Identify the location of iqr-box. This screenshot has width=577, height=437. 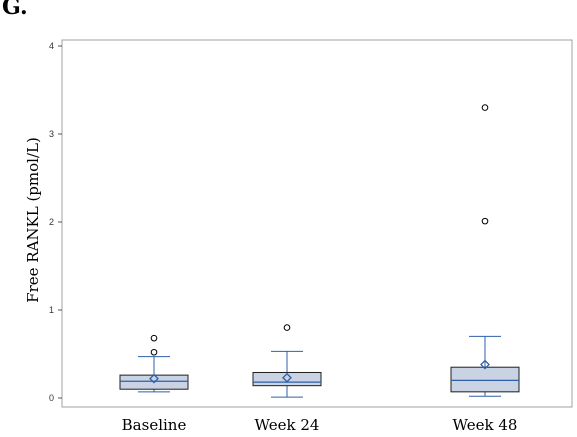
(485, 379).